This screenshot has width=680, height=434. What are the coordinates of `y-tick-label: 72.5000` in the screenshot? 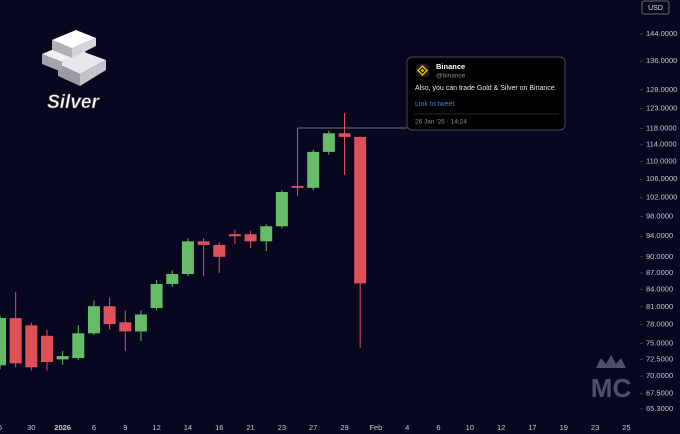 It's located at (659, 358).